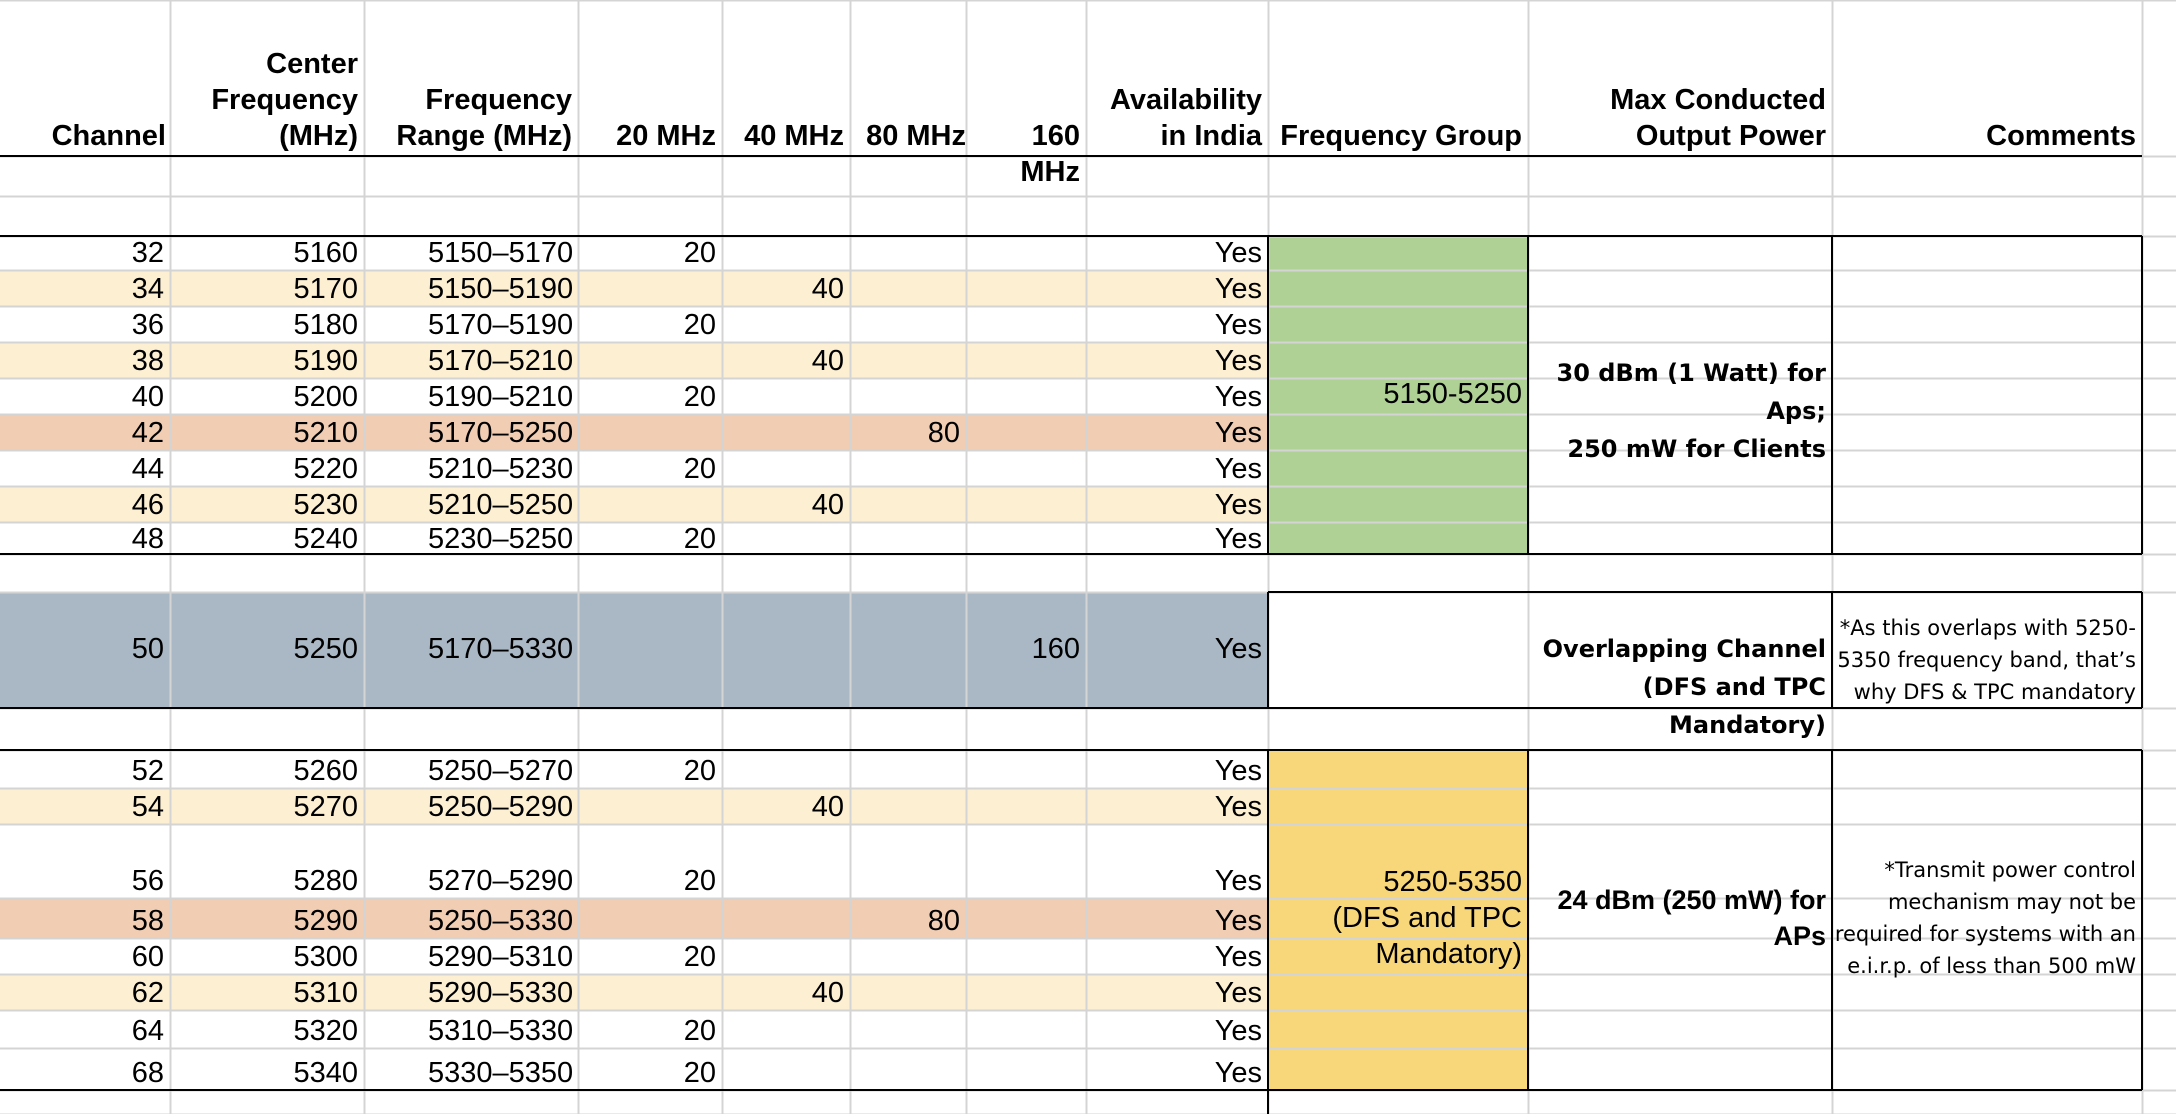 Image resolution: width=2176 pixels, height=1114 pixels. I want to click on channel-cell: 46, so click(147, 505).